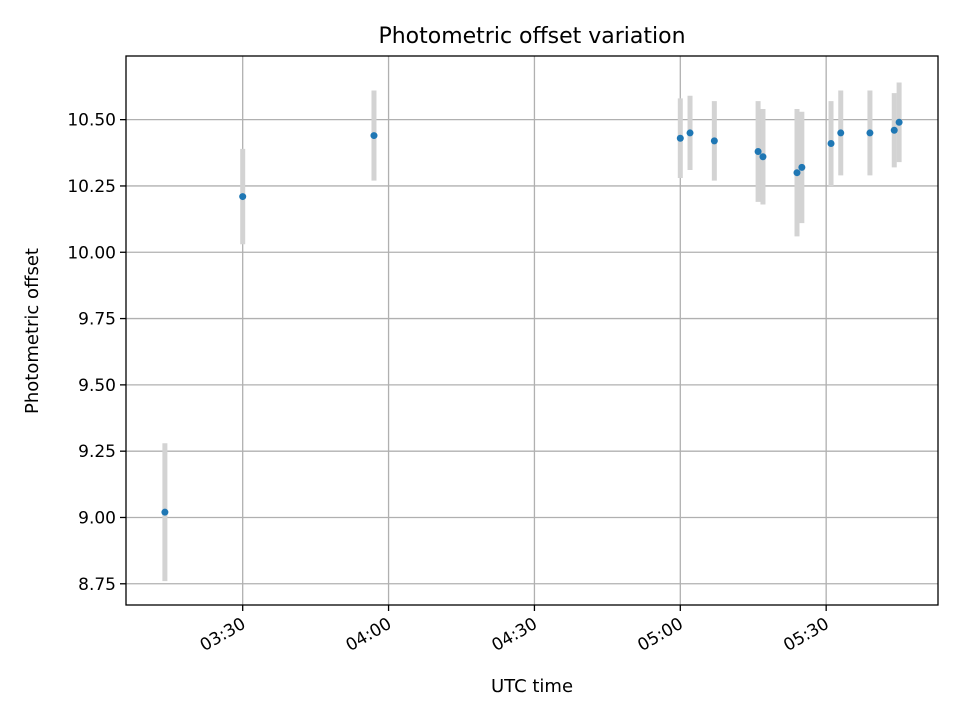  Describe the element at coordinates (532, 686) in the screenshot. I see `x-axis-label: UTC time` at that location.